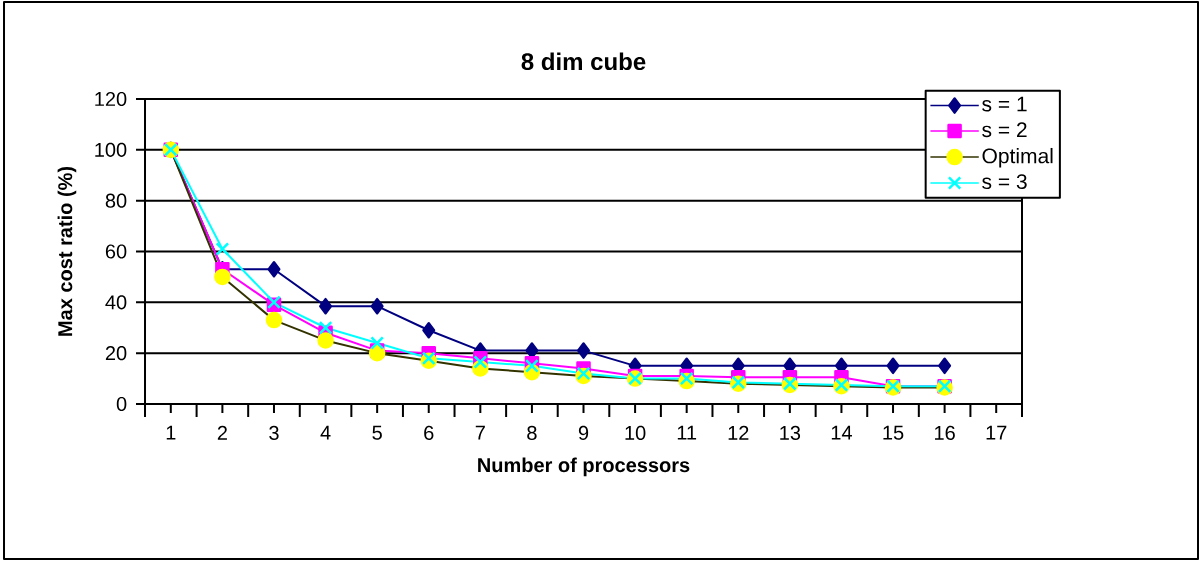 This screenshot has width=1202, height=561. What do you see at coordinates (893, 432) in the screenshot?
I see `x-tick-label: 15` at bounding box center [893, 432].